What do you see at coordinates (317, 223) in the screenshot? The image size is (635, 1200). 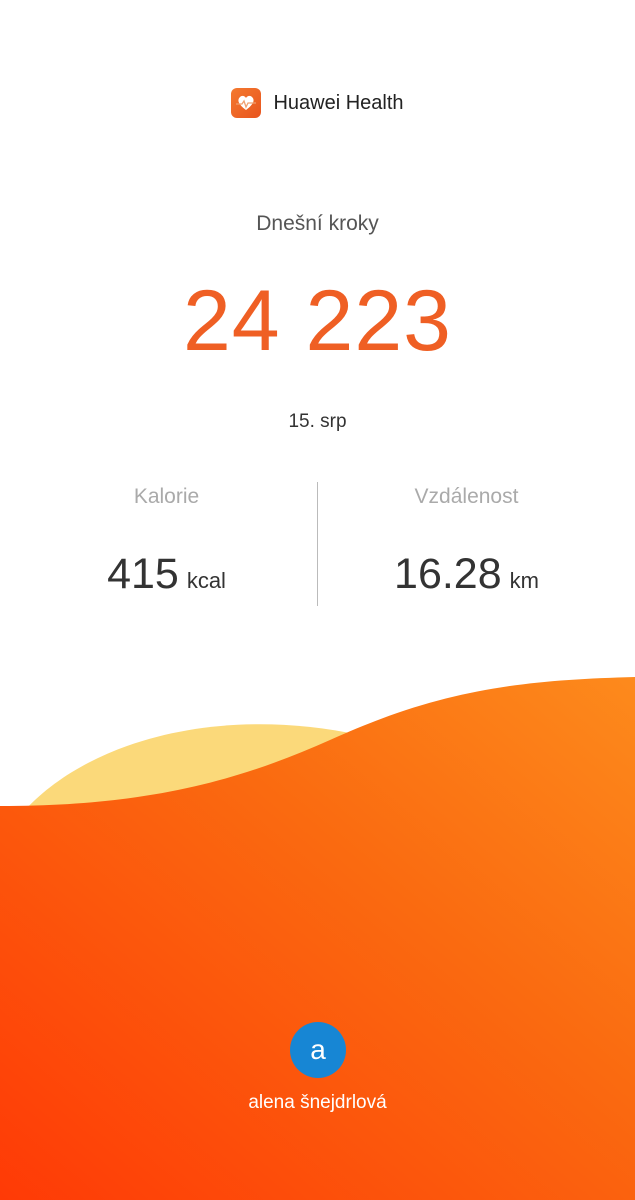 I see `steps-label: Dnešní kroky` at bounding box center [317, 223].